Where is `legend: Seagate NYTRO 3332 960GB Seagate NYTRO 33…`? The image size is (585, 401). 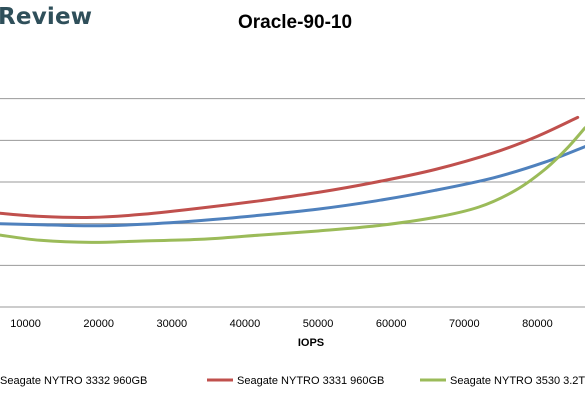 legend: Seagate NYTRO 3332 960GB Seagate NYTRO 33… is located at coordinates (292, 381).